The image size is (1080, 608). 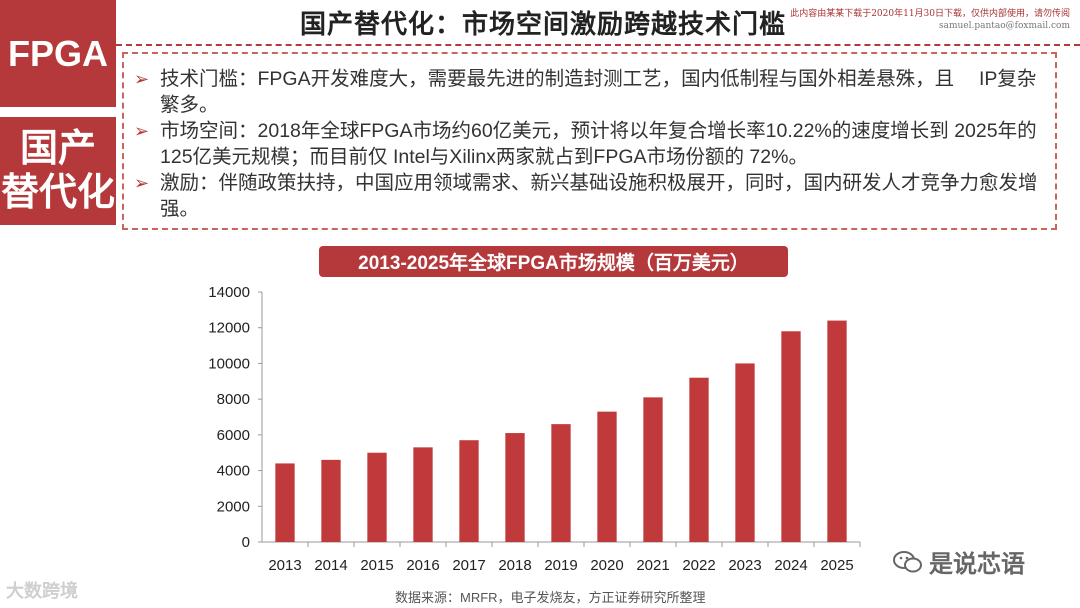 What do you see at coordinates (1004, 26) in the screenshot?
I see `download-notice-email: samuel.pantao@foxmail.com` at bounding box center [1004, 26].